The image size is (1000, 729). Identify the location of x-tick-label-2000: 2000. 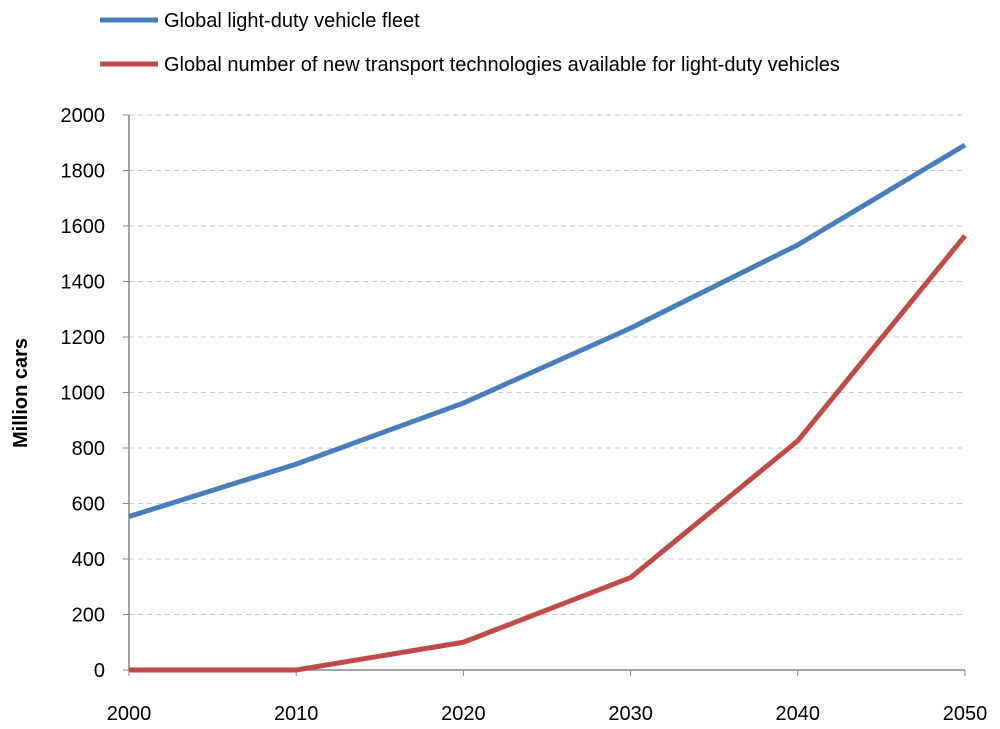
(129, 714).